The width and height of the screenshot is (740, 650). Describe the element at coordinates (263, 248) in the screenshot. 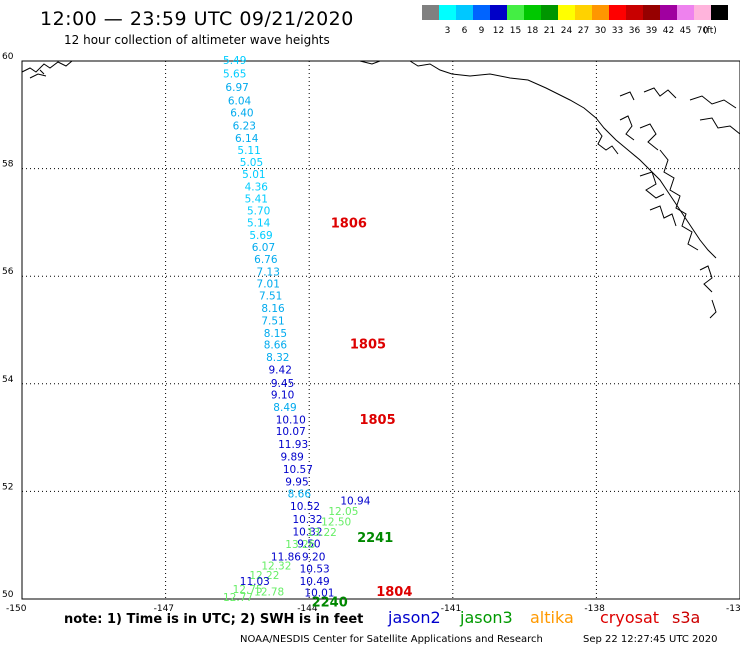

I see `swh-value-label: 6.07` at that location.